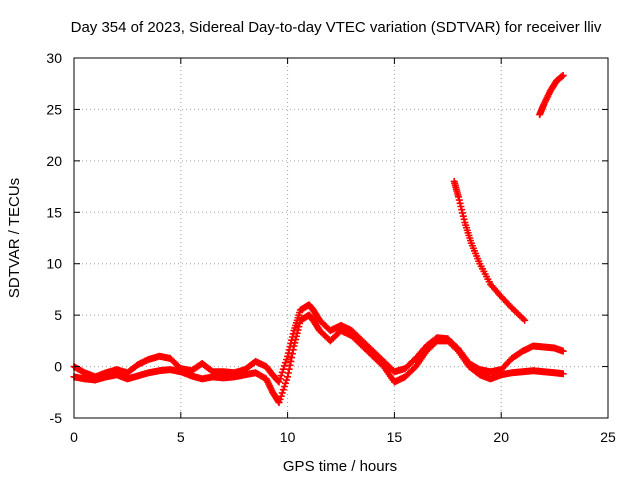 The height and width of the screenshot is (480, 640). What do you see at coordinates (501, 437) in the screenshot?
I see `x-tick-label: 20` at bounding box center [501, 437].